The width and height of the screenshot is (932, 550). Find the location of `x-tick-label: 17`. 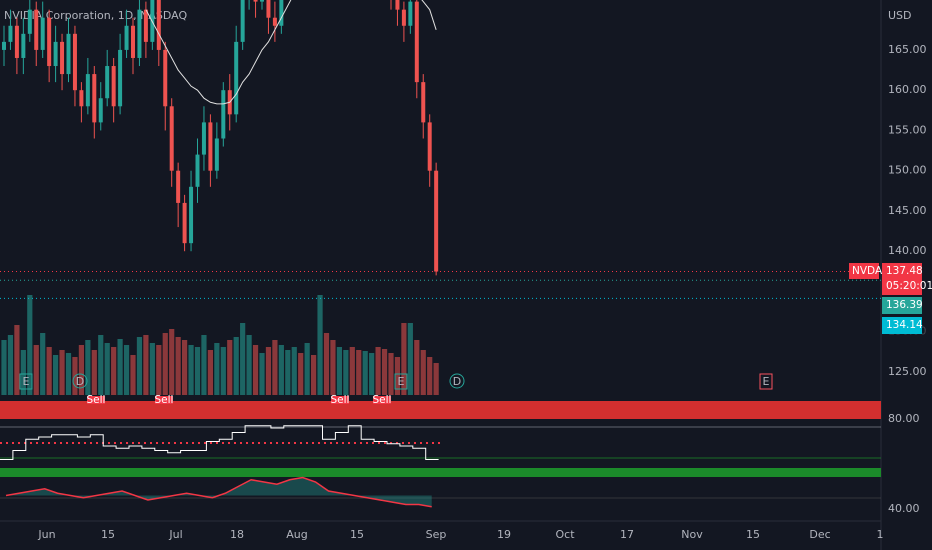

x-tick-label: 17 is located at coordinates (627, 534).